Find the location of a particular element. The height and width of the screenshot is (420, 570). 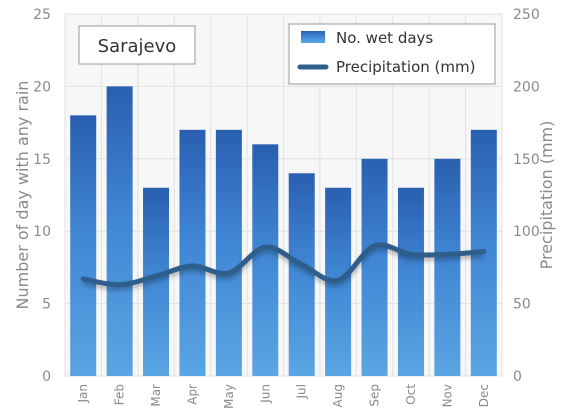

y-tick-label: 15 is located at coordinates (42, 160).